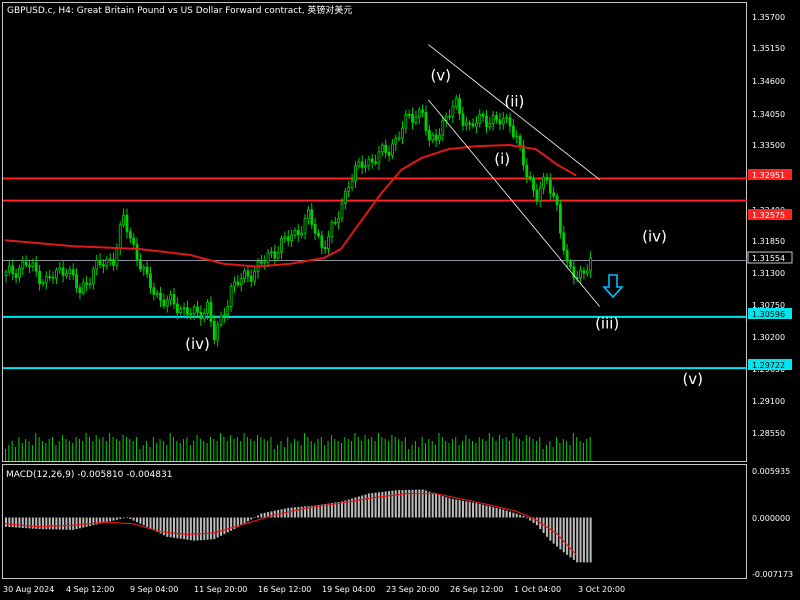 This screenshot has width=800, height=600. I want to click on price-tick: 1.28550, so click(768, 433).